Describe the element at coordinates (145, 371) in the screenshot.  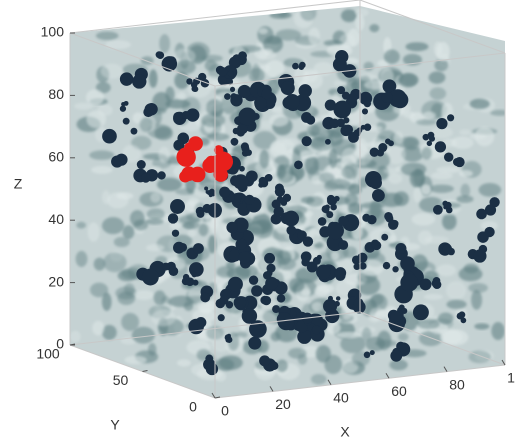
I see `y-tick` at that location.